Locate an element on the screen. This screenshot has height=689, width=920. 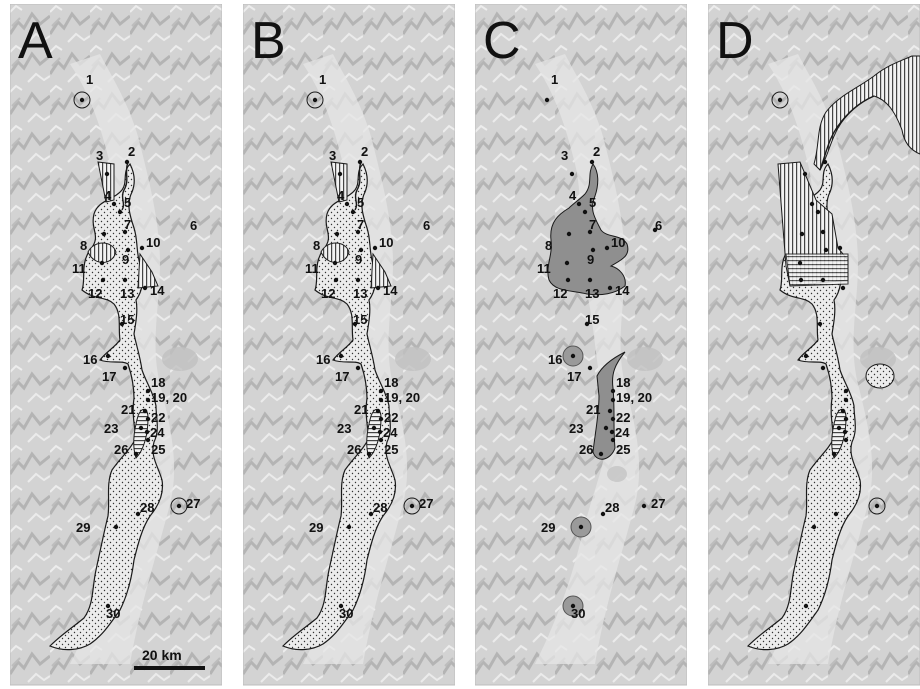
site-label-1: 1 is located at coordinates (322, 79).